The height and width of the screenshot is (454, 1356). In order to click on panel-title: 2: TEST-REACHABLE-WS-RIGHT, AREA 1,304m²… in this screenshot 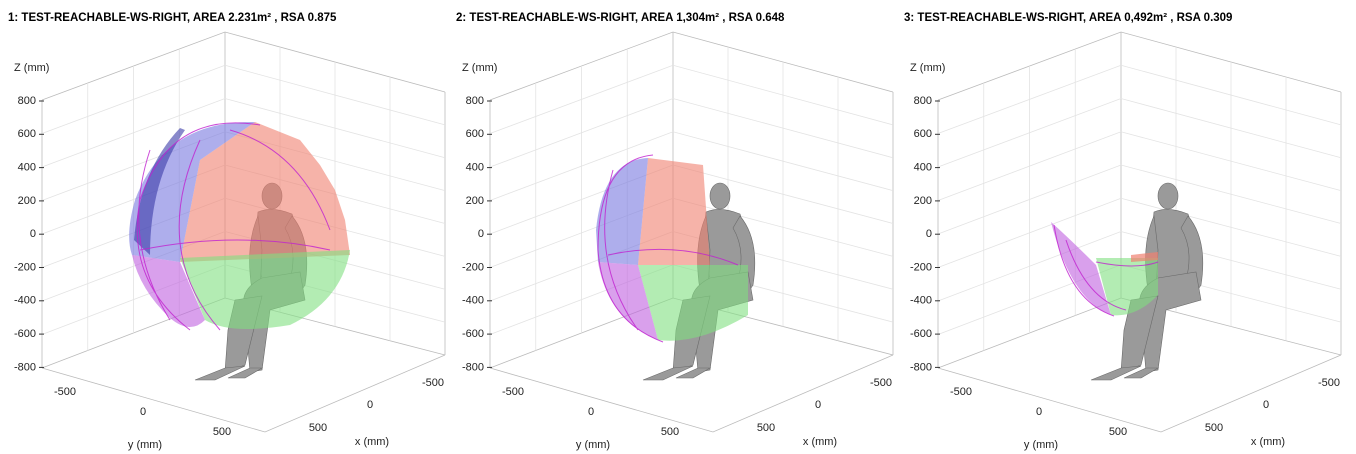, I will do `click(620, 18)`.